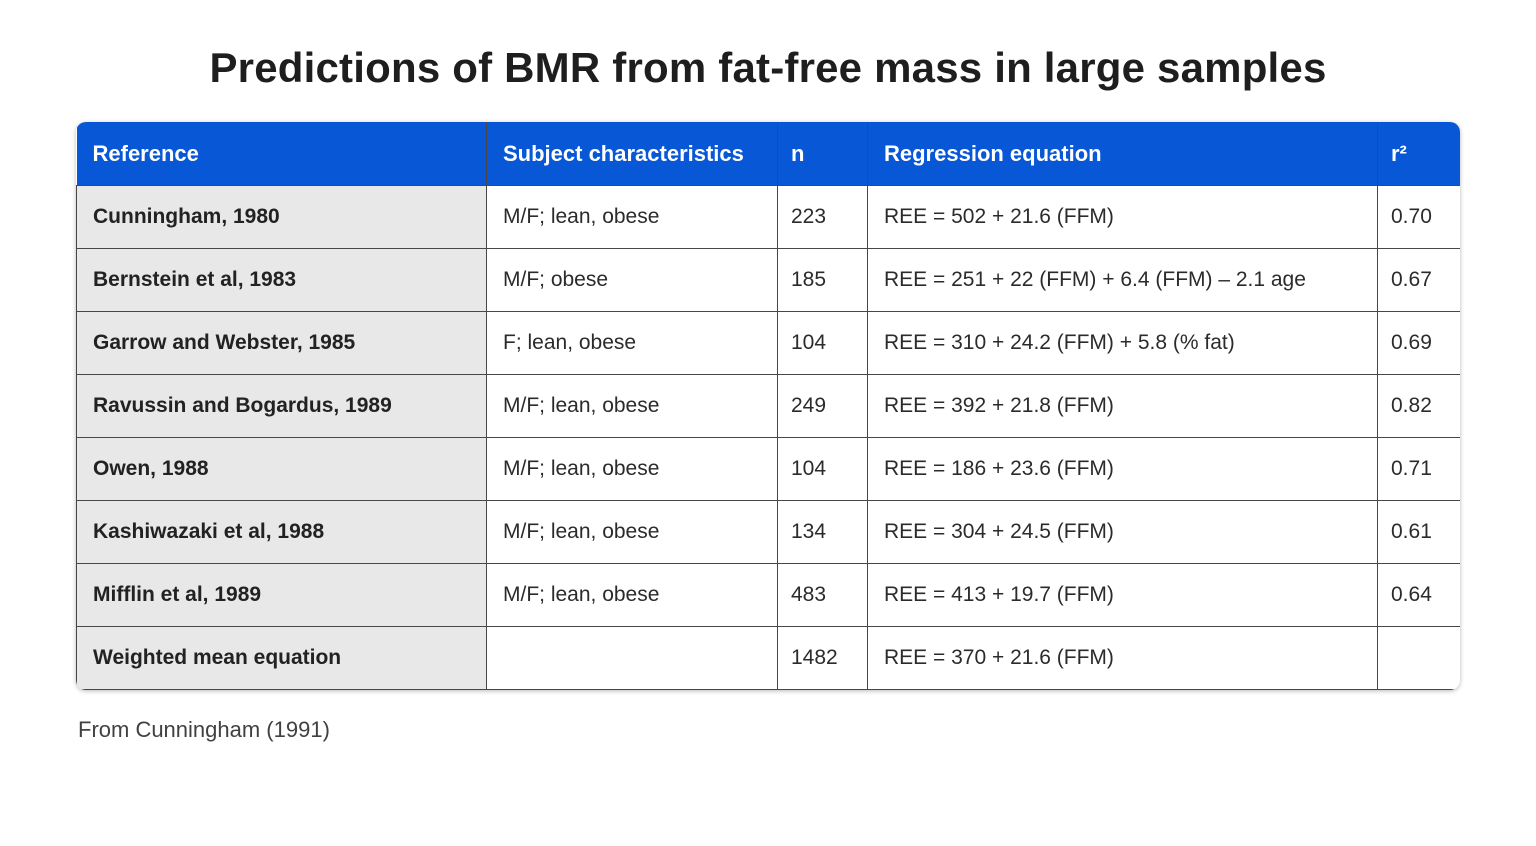  I want to click on cell-r2: 0.64, so click(1418, 595).